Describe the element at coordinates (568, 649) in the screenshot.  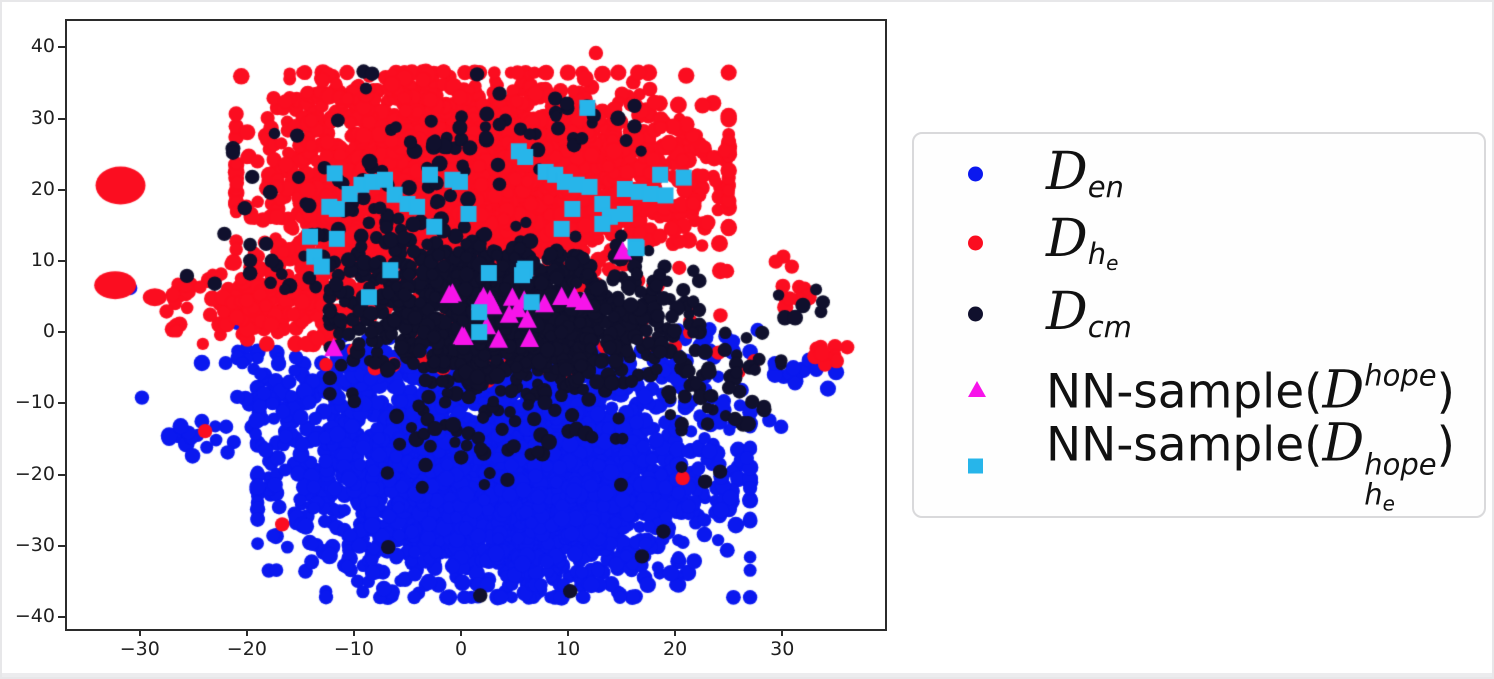
I see `x-tick-label: 10` at that location.